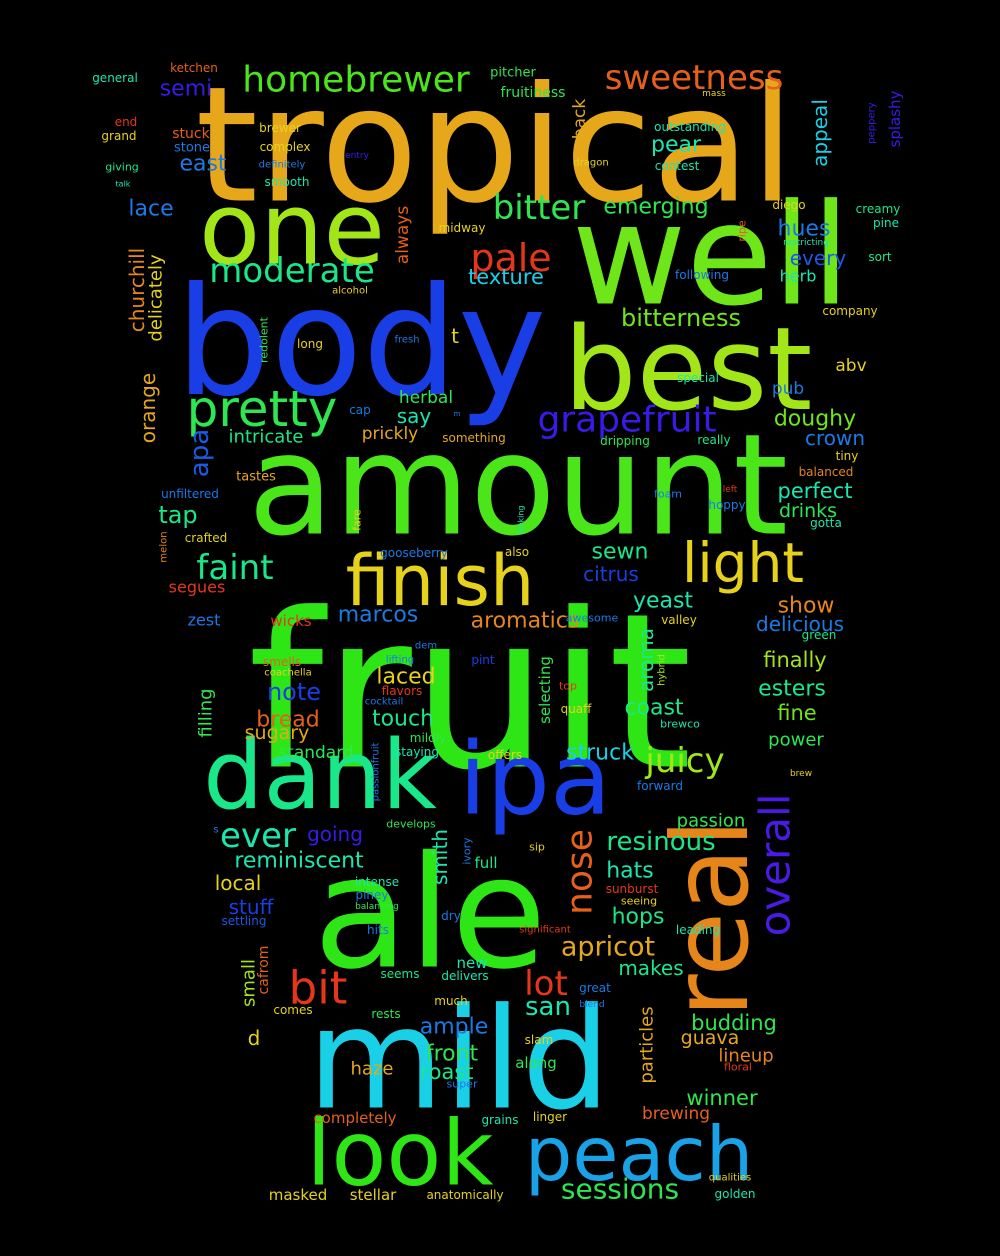  Describe the element at coordinates (378, 930) in the screenshot. I see `word-hits: hits` at that location.